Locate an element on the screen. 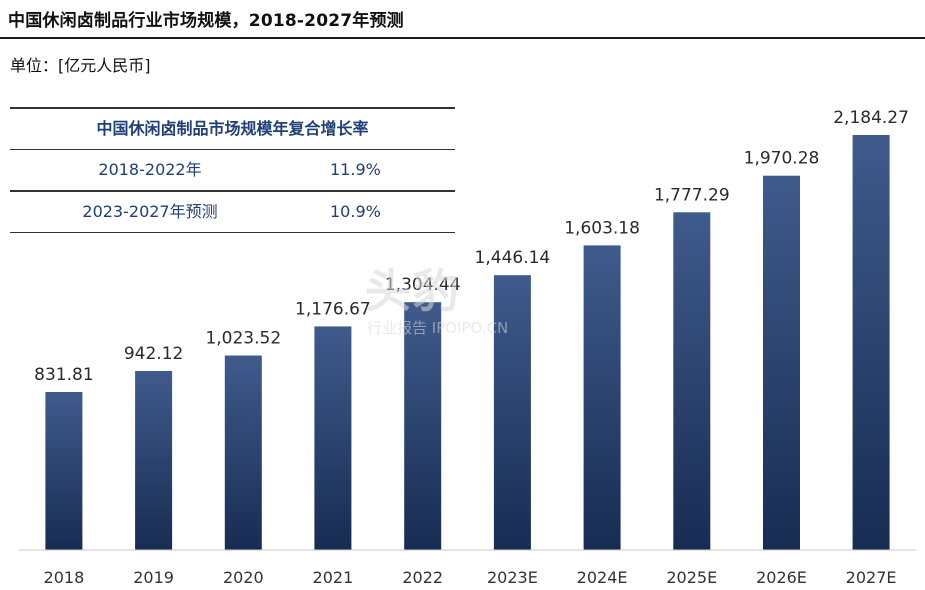  cagr-row: 2023-2027年预测 10.9% is located at coordinates (232, 212).